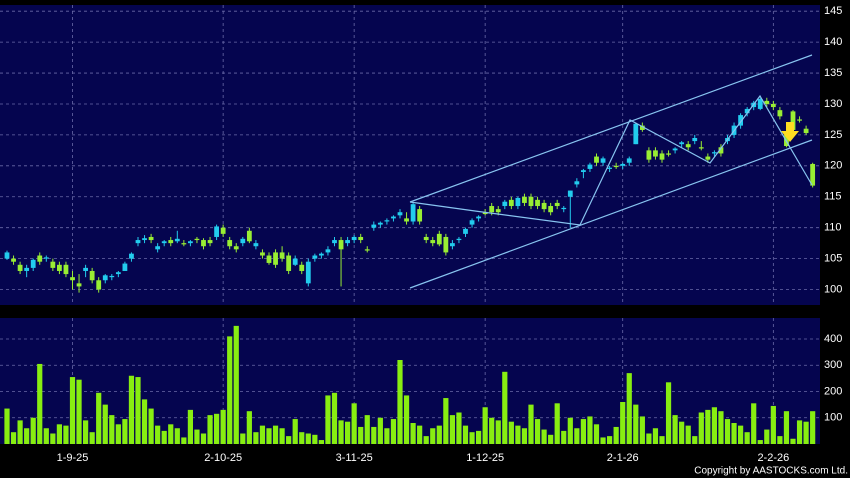  Describe the element at coordinates (833, 104) in the screenshot. I see `y-tick-label: 130` at that location.